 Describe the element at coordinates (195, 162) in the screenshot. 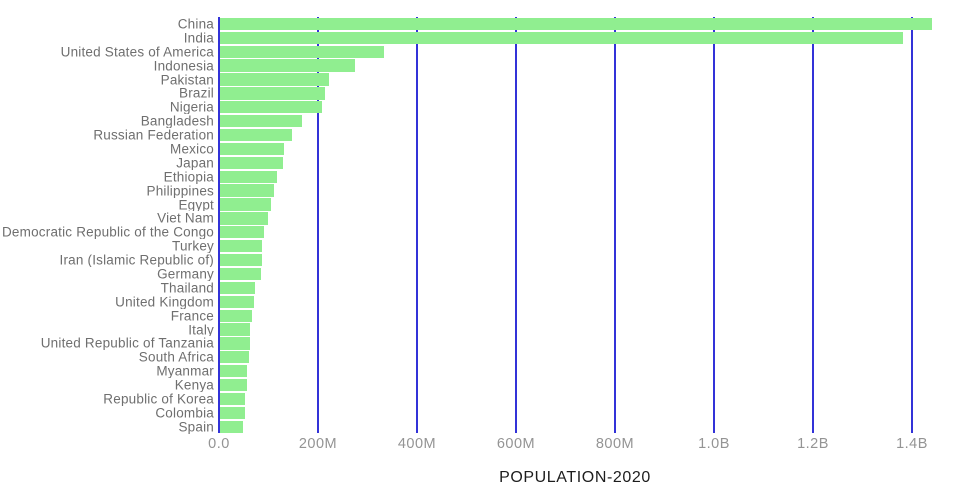

I see `category-label: Japan` at that location.